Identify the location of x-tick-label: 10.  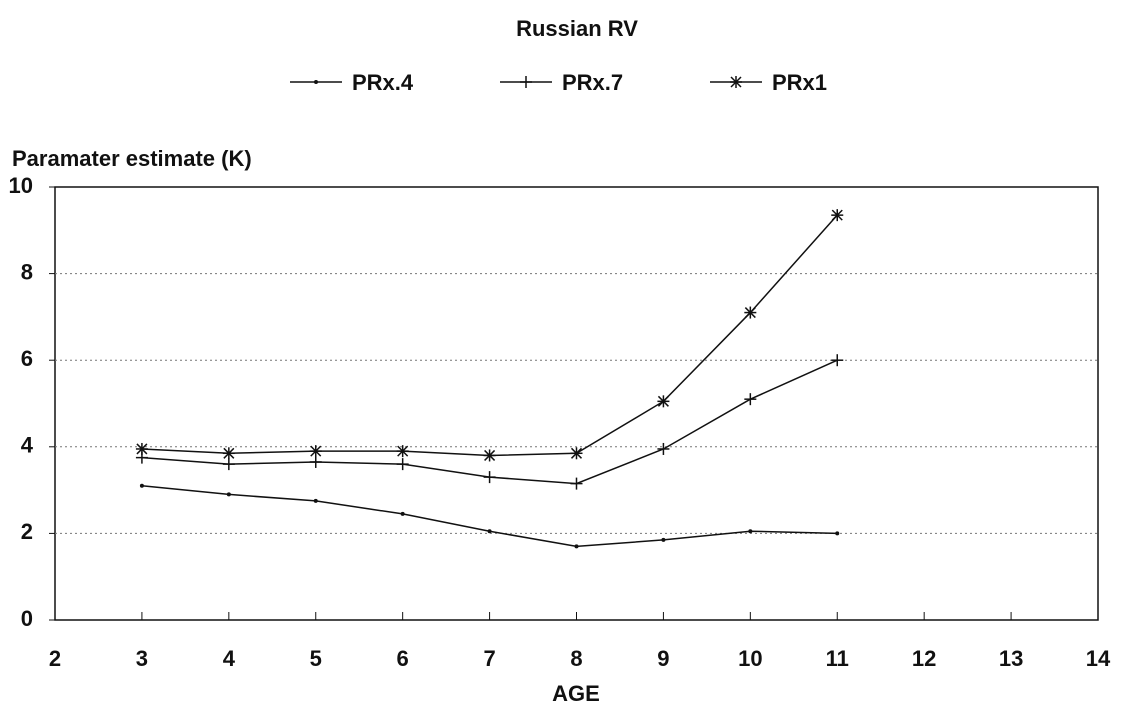
(750, 658).